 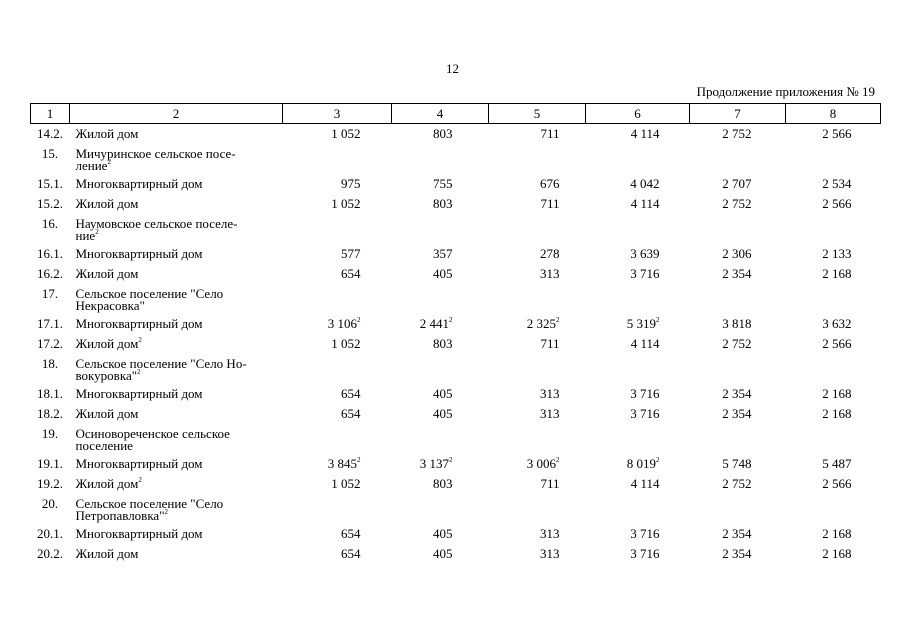 I want to click on value-text: 2 133, so click(x=837, y=253).